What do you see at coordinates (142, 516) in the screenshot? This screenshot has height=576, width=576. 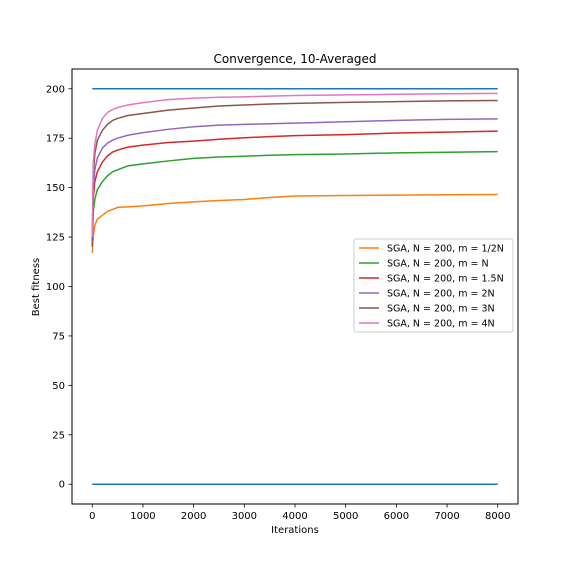 I see `x-tick-label: 1000` at bounding box center [142, 516].